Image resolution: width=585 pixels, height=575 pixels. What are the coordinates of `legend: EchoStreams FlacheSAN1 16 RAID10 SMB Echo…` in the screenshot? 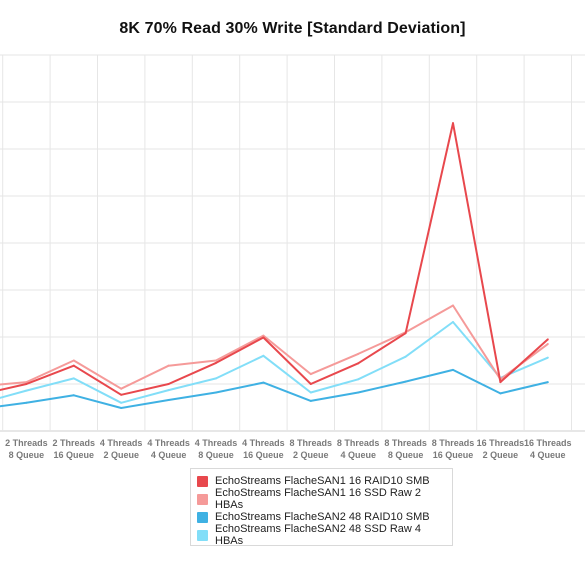 It's located at (321, 507).